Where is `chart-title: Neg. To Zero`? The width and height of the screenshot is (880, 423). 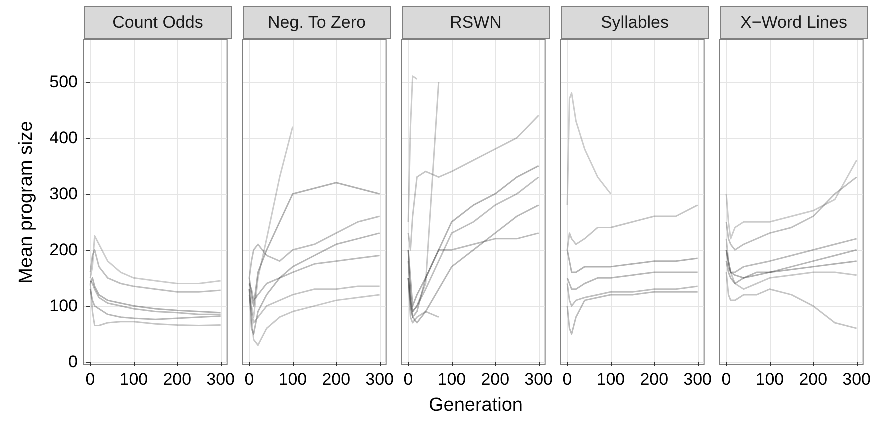
chart-title: Neg. To Zero is located at coordinates (317, 22).